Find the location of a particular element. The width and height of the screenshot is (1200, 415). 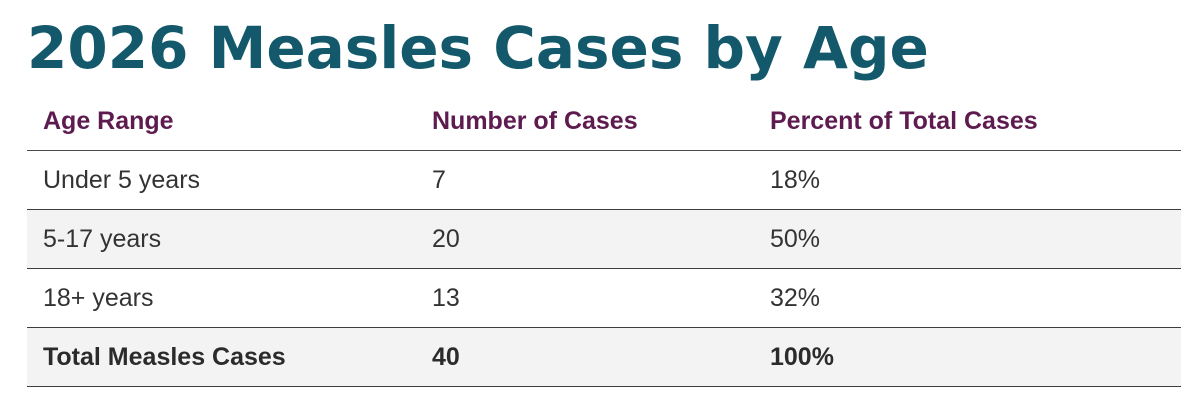

table-row: 5-17 years 20 50% is located at coordinates (604, 239).